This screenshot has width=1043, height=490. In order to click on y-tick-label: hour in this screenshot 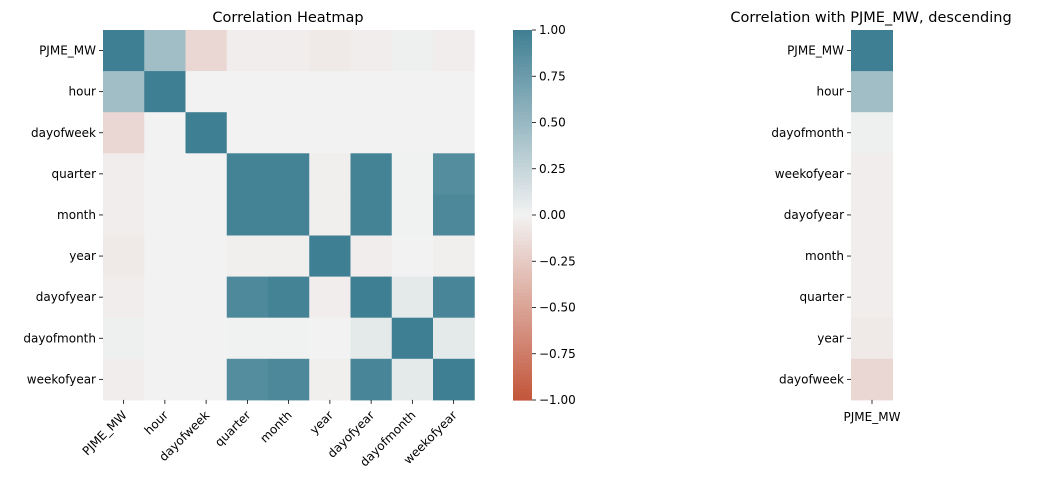, I will do `click(83, 92)`.